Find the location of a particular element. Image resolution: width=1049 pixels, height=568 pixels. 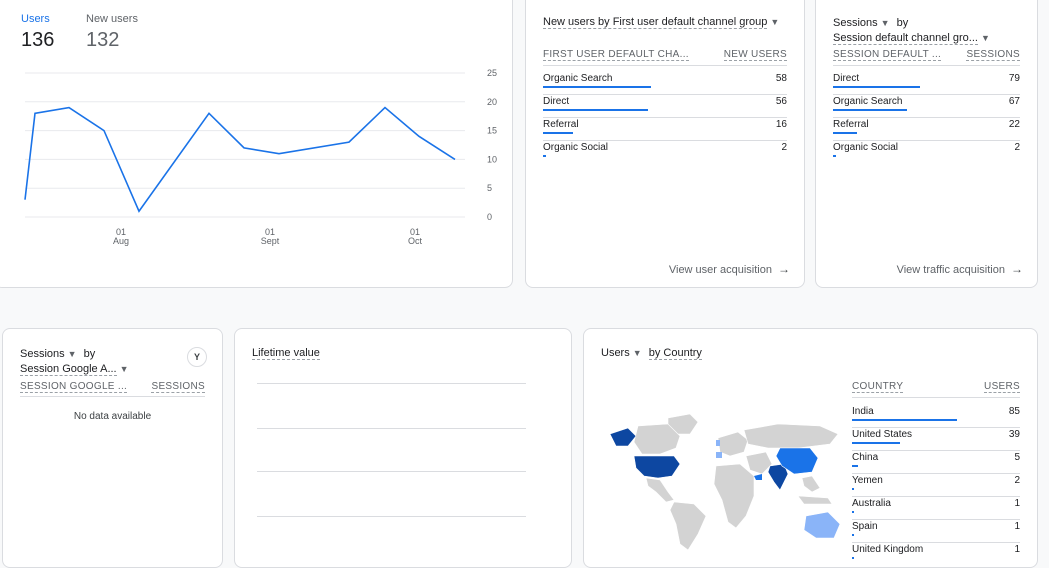

country-title-metric: Users is located at coordinates (615, 353).